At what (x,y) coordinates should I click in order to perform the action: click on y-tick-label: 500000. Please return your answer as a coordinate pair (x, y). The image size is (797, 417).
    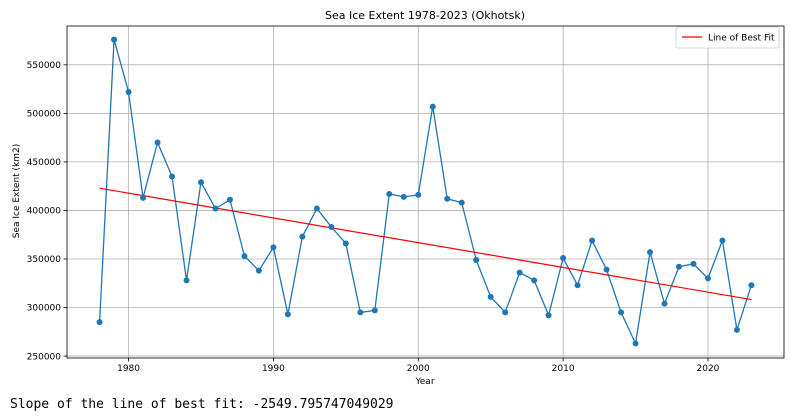
    Looking at the image, I should click on (44, 115).